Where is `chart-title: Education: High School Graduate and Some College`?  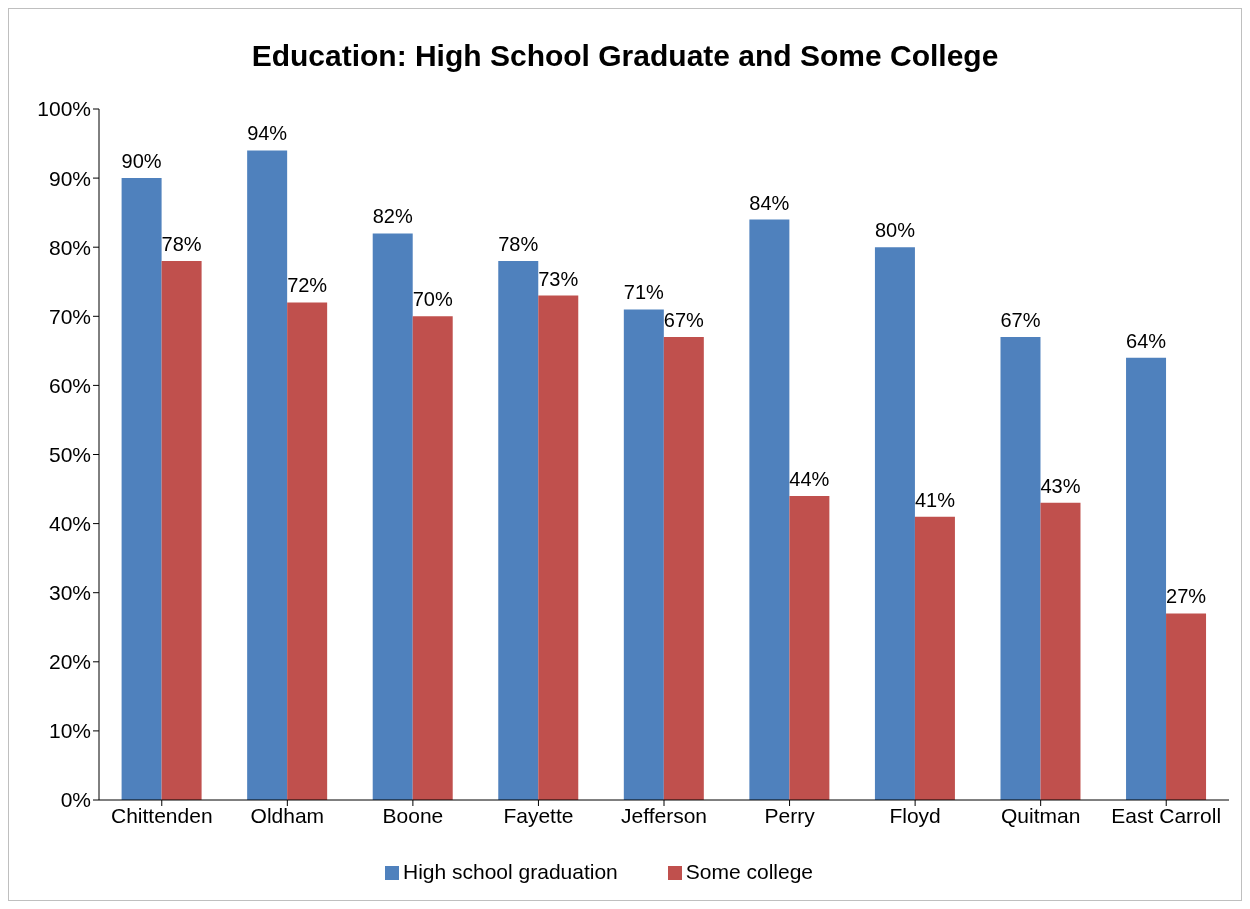
chart-title: Education: High School Graduate and Some College is located at coordinates (625, 56).